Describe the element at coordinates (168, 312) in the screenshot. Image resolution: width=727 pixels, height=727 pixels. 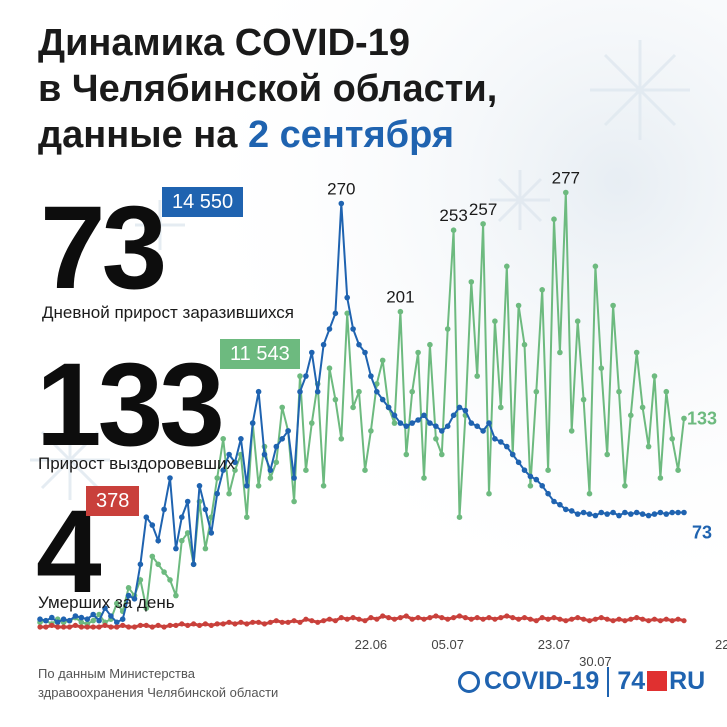
I see `infected-label: Дневной прирост заразившихся` at that location.